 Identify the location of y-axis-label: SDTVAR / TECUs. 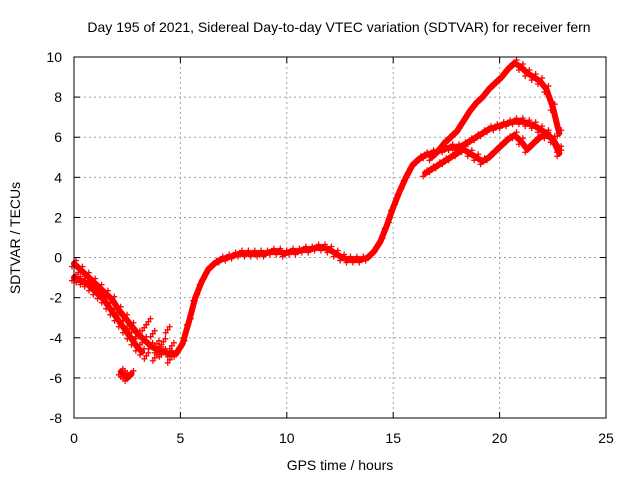
(15, 238).